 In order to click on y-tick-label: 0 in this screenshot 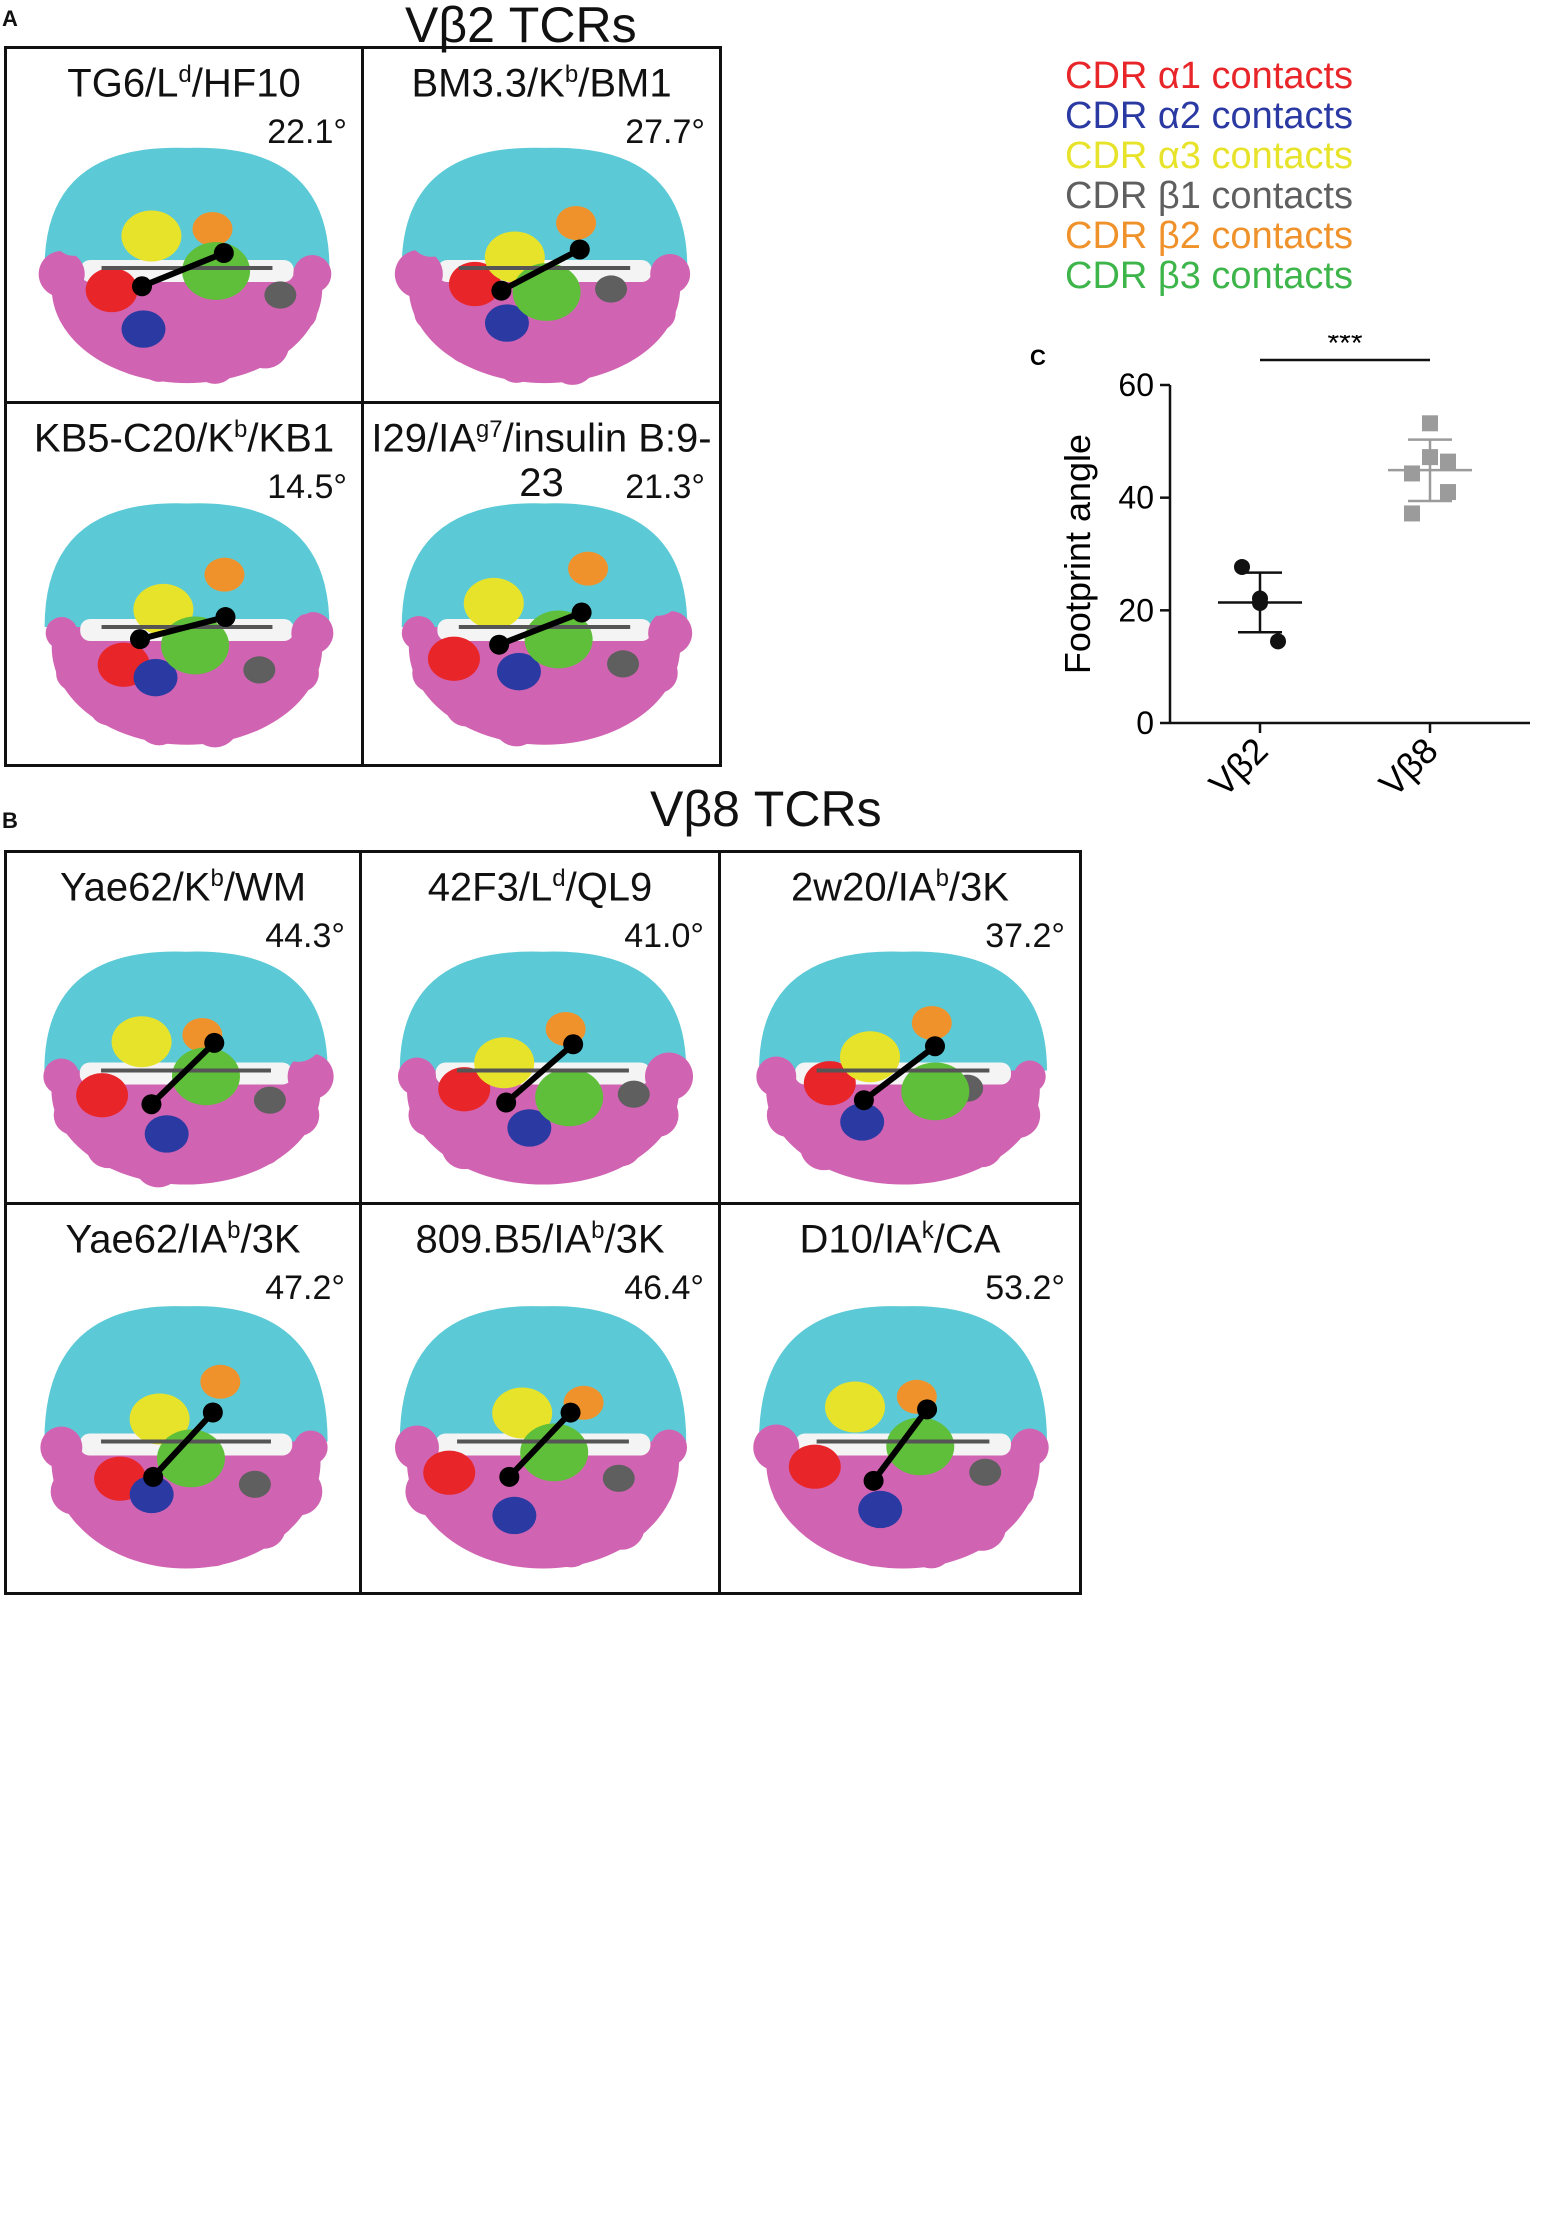, I will do `click(1145, 723)`.